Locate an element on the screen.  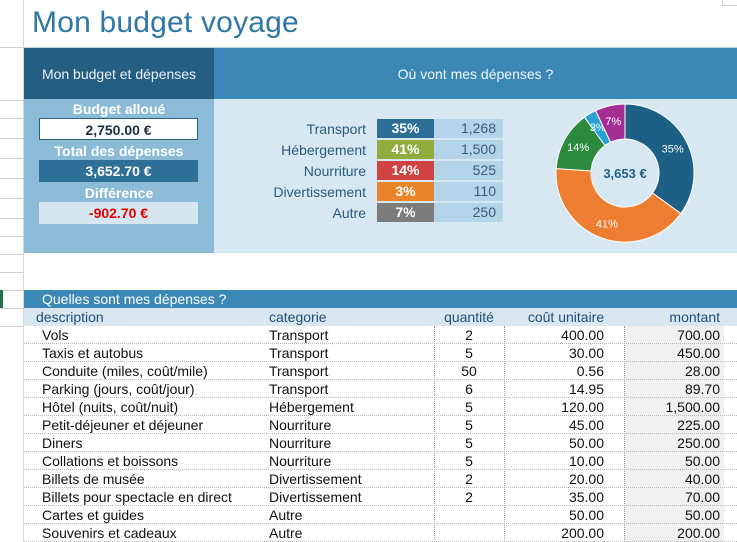
cell-montant: 70.00 is located at coordinates (702, 497).